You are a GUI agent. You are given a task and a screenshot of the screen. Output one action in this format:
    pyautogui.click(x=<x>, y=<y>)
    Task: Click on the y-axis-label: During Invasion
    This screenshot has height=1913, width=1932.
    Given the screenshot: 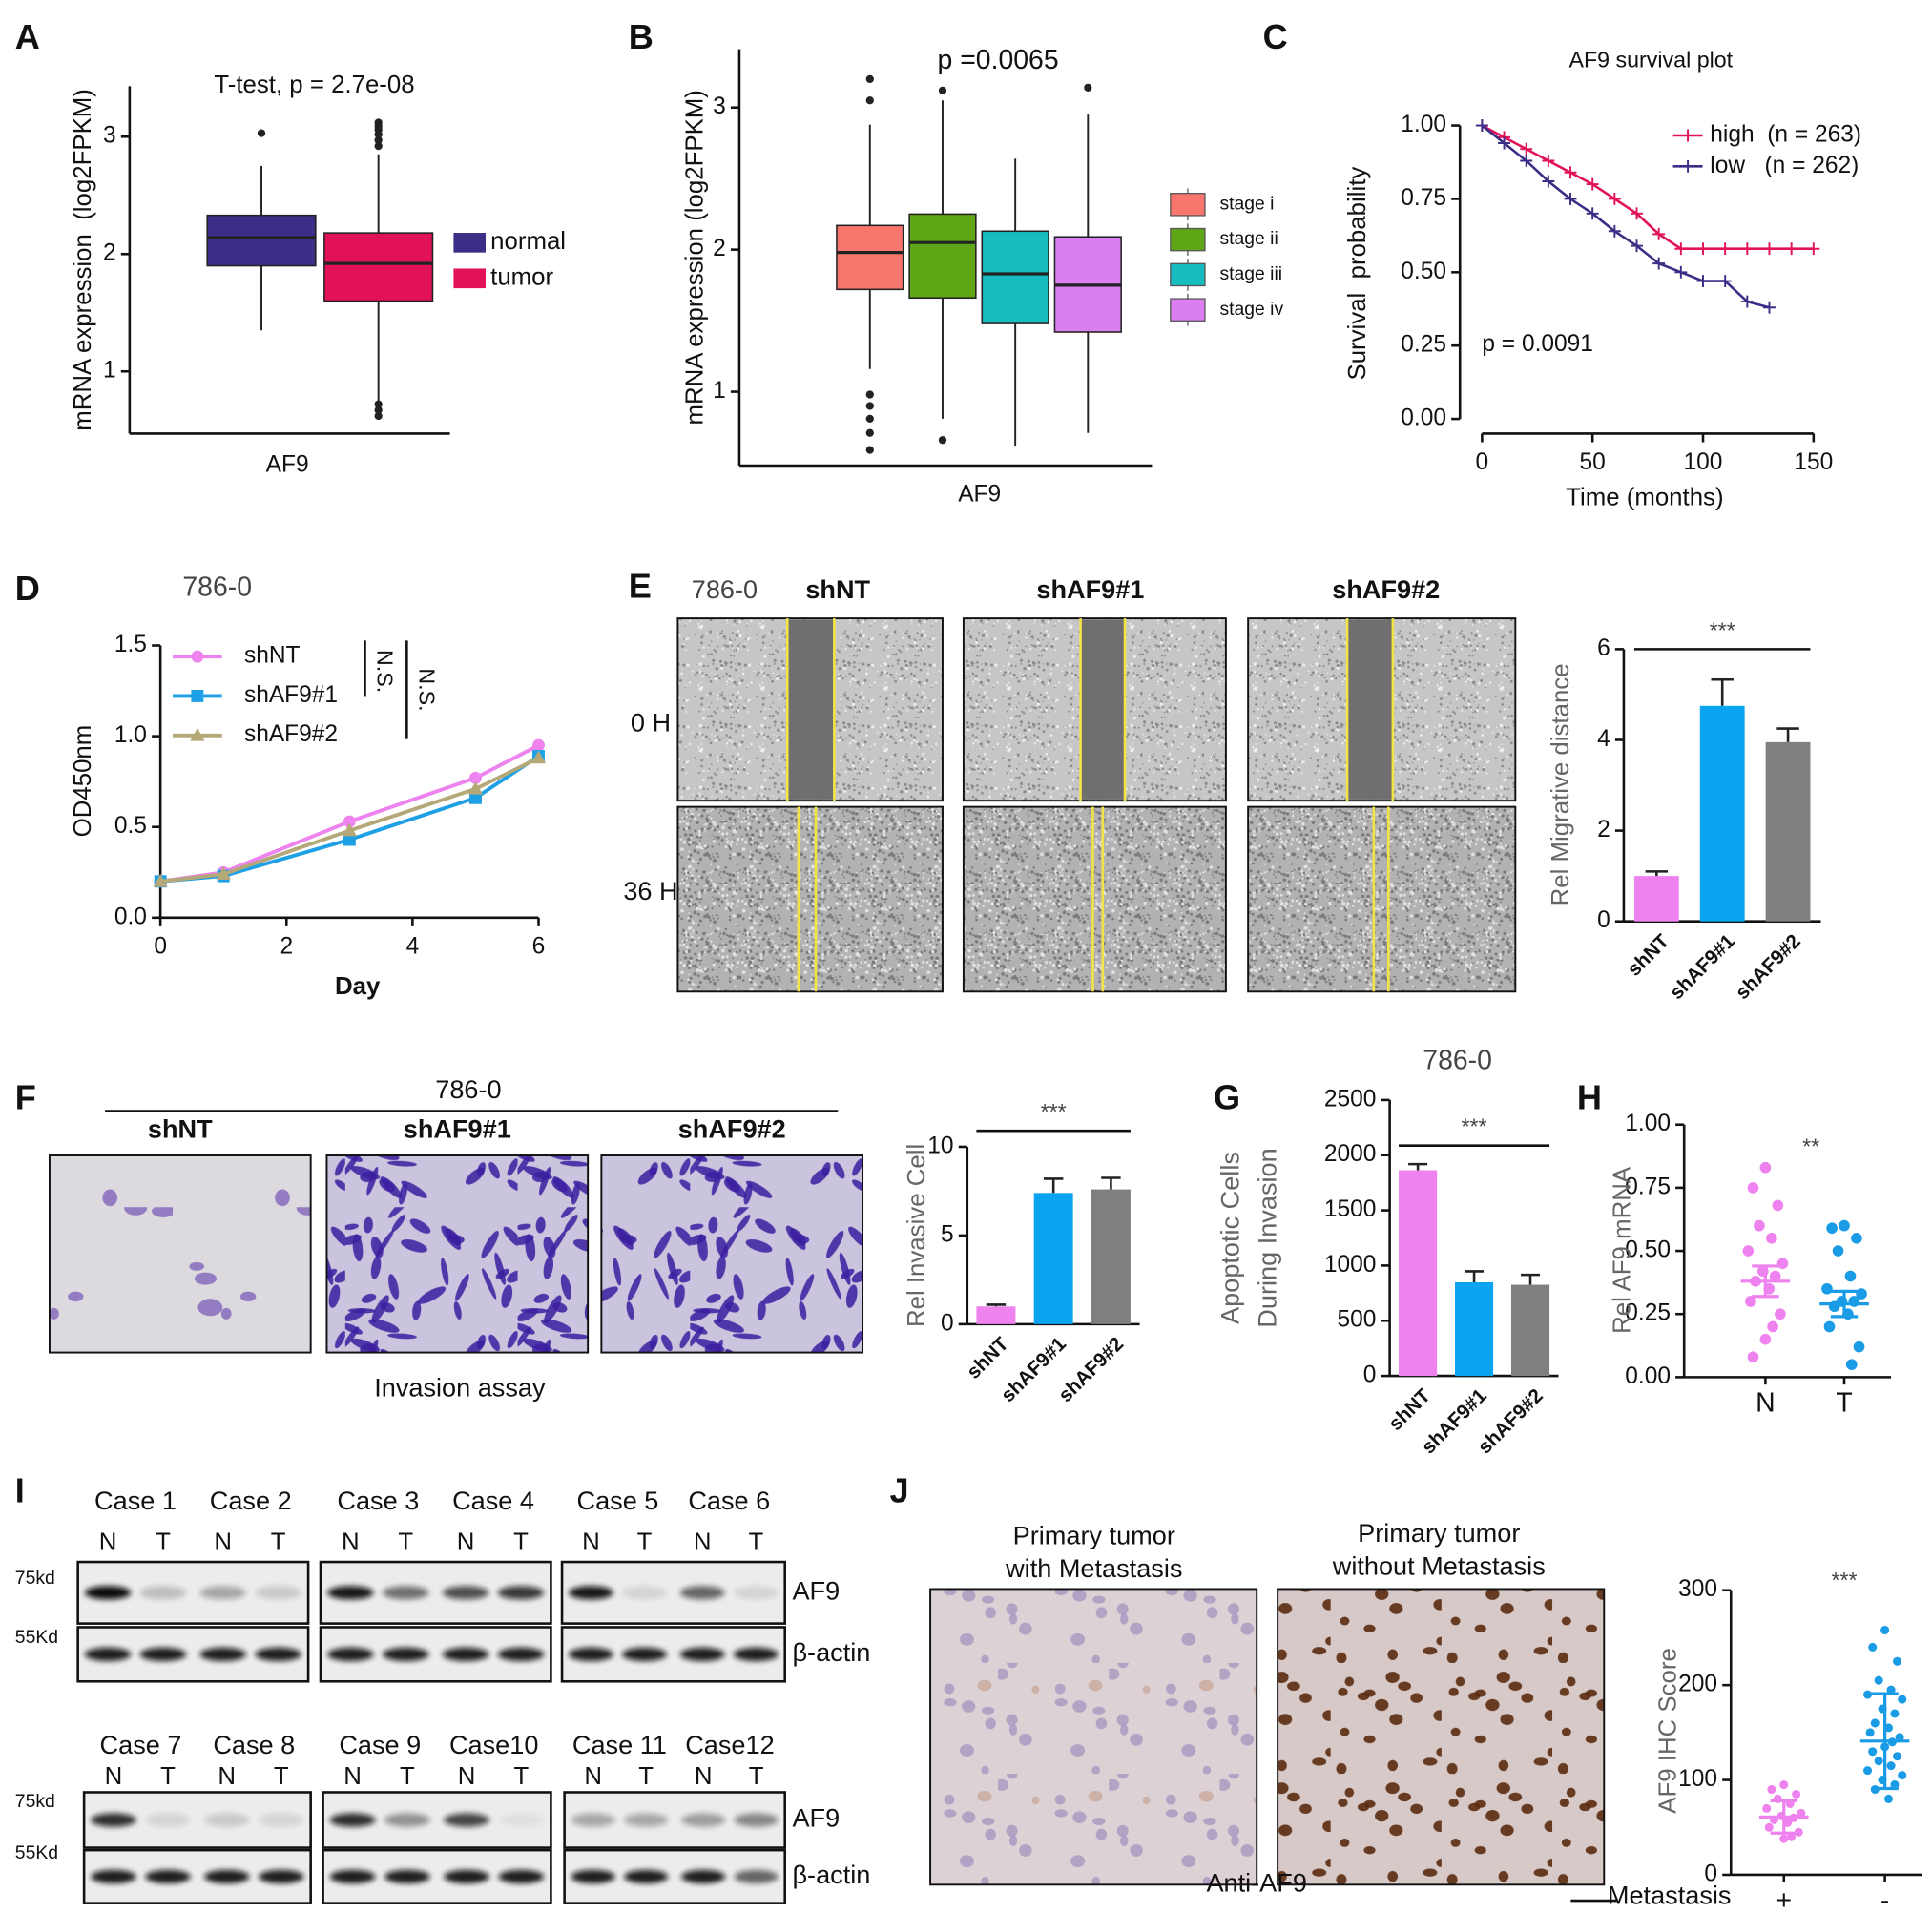 What is the action you would take?
    pyautogui.click(x=1266, y=1237)
    